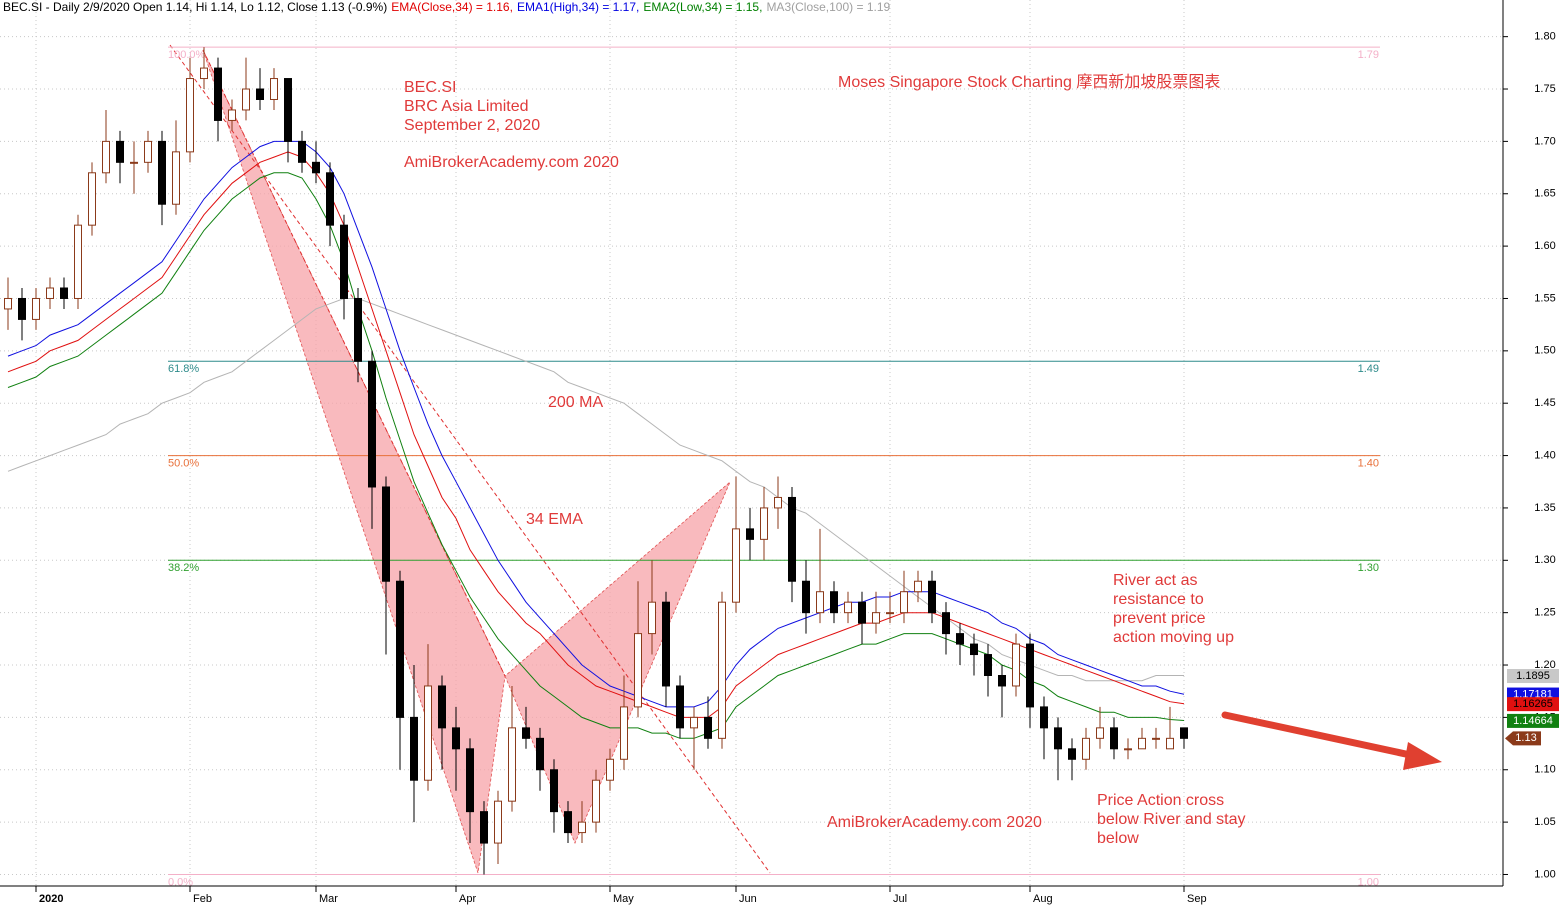 The height and width of the screenshot is (908, 1561). Describe the element at coordinates (1422, 756) in the screenshot. I see `arrow-head` at that location.